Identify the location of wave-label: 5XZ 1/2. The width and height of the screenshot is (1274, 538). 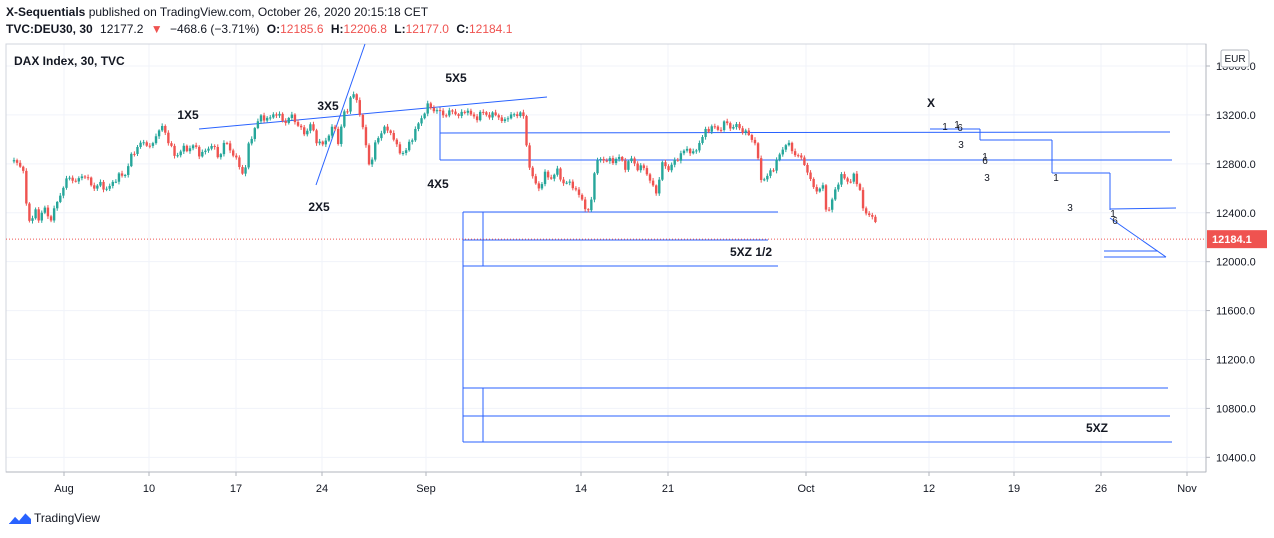
(751, 252).